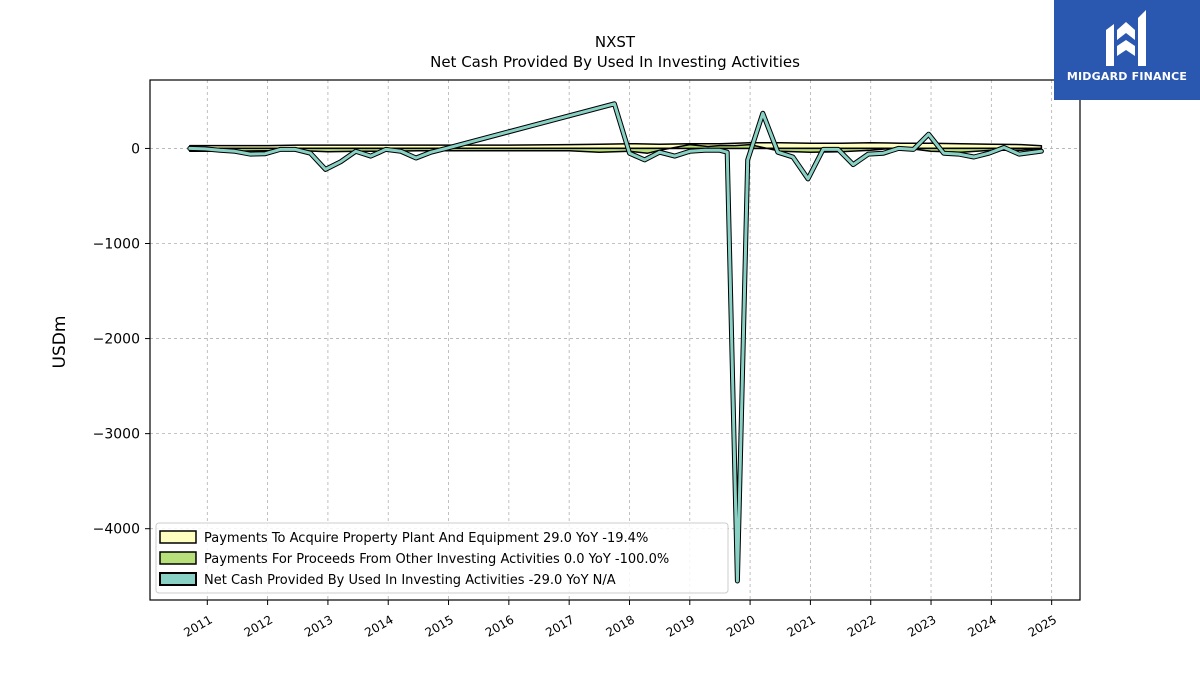 This screenshot has width=1200, height=675. What do you see at coordinates (740, 625) in the screenshot?
I see `x-tick-label-9: 2020` at bounding box center [740, 625].